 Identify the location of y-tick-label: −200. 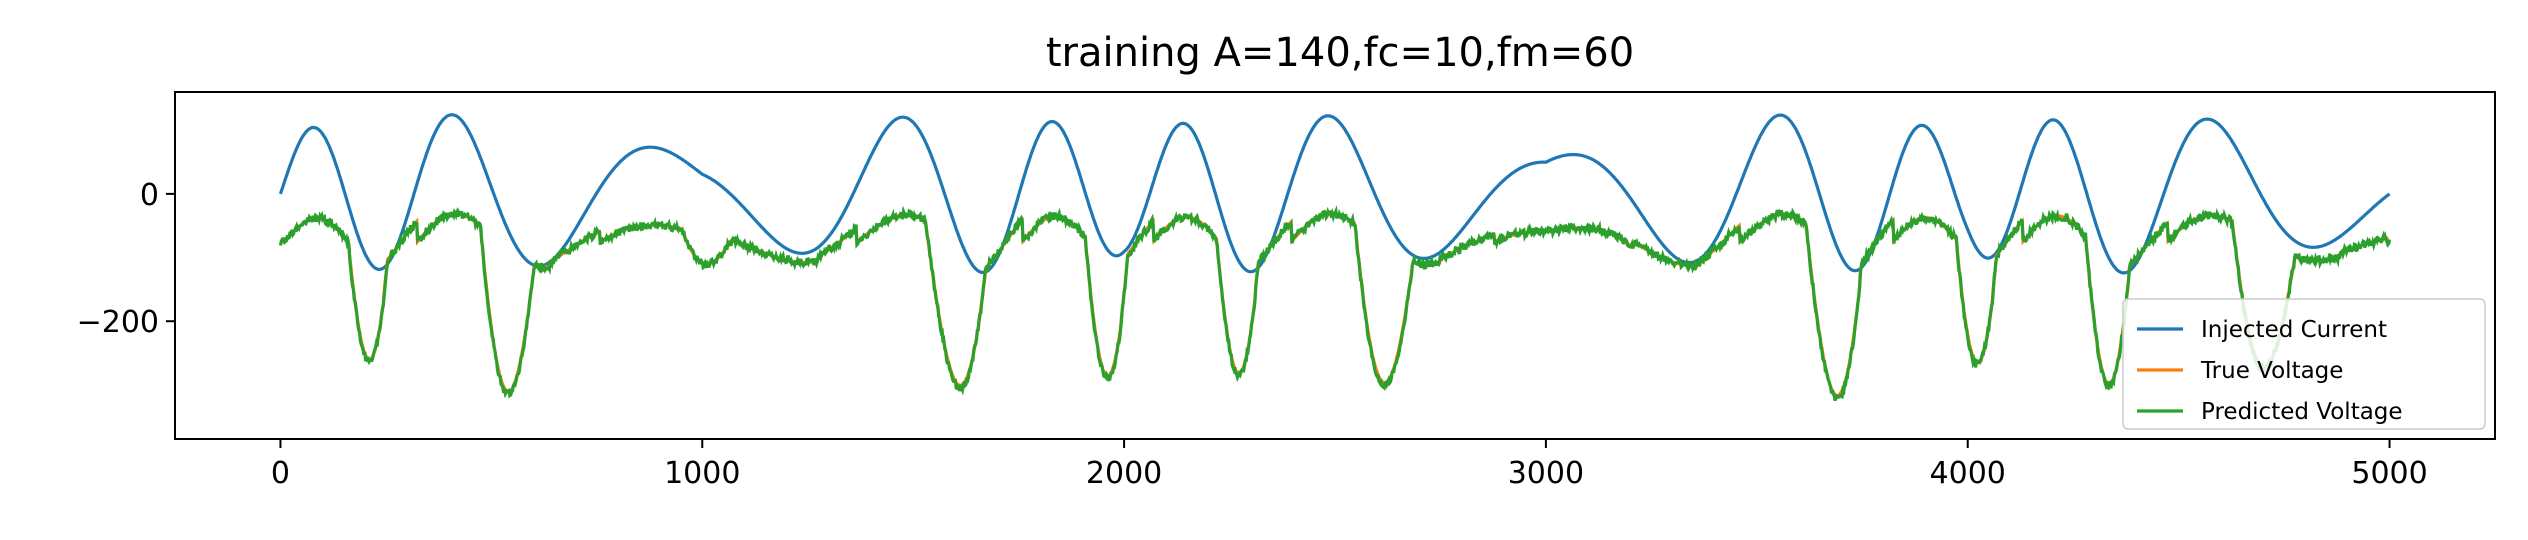
(118, 322).